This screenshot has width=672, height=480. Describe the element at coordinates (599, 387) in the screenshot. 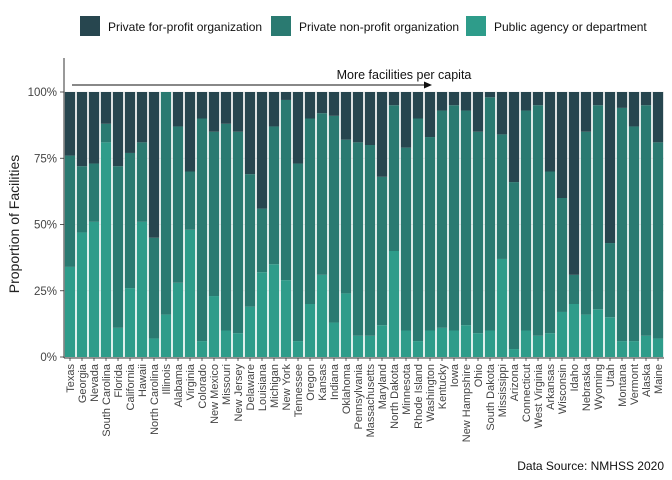

I see `x-tick-label: Wyoming` at that location.